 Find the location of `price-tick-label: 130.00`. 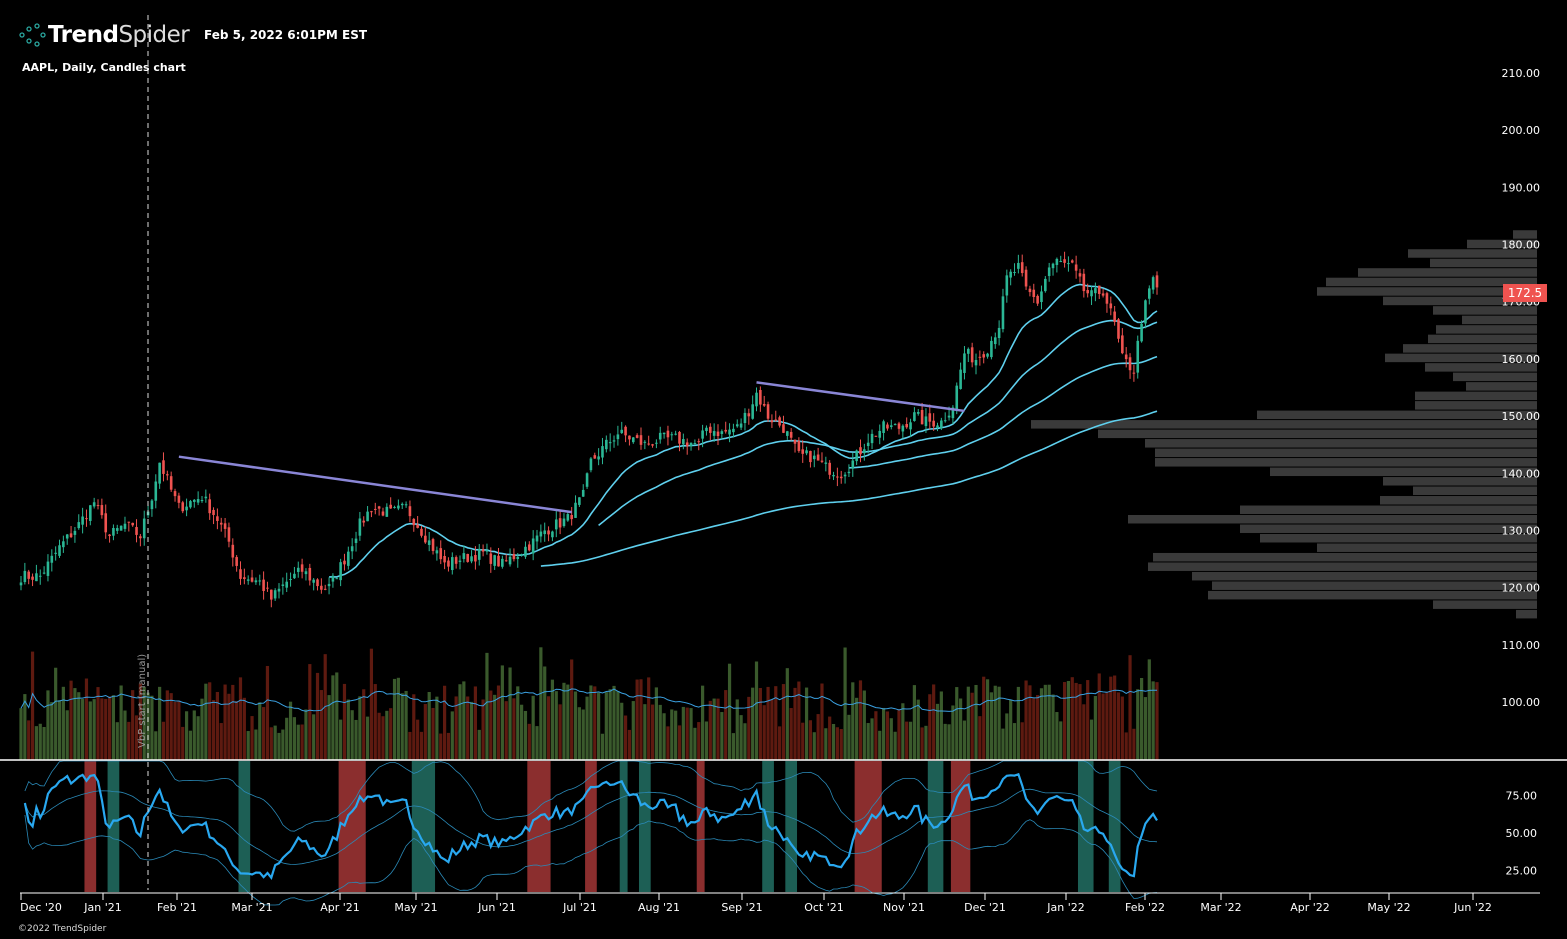

price-tick-label: 130.00 is located at coordinates (1521, 530).